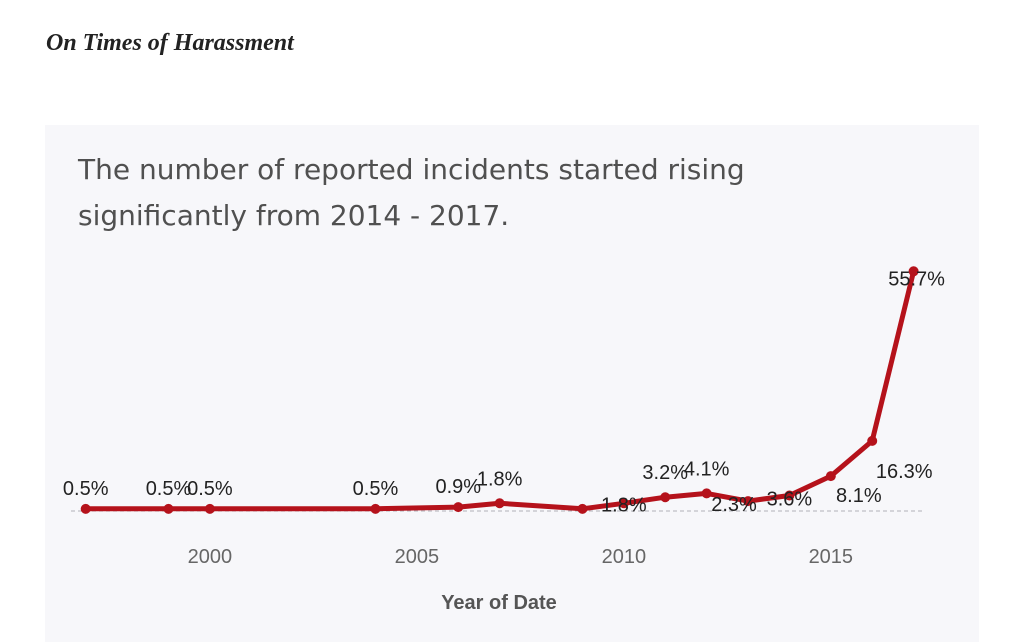 Image resolution: width=1024 pixels, height=642 pixels. Describe the element at coordinates (210, 557) in the screenshot. I see `x-tick-label: 2000` at that location.